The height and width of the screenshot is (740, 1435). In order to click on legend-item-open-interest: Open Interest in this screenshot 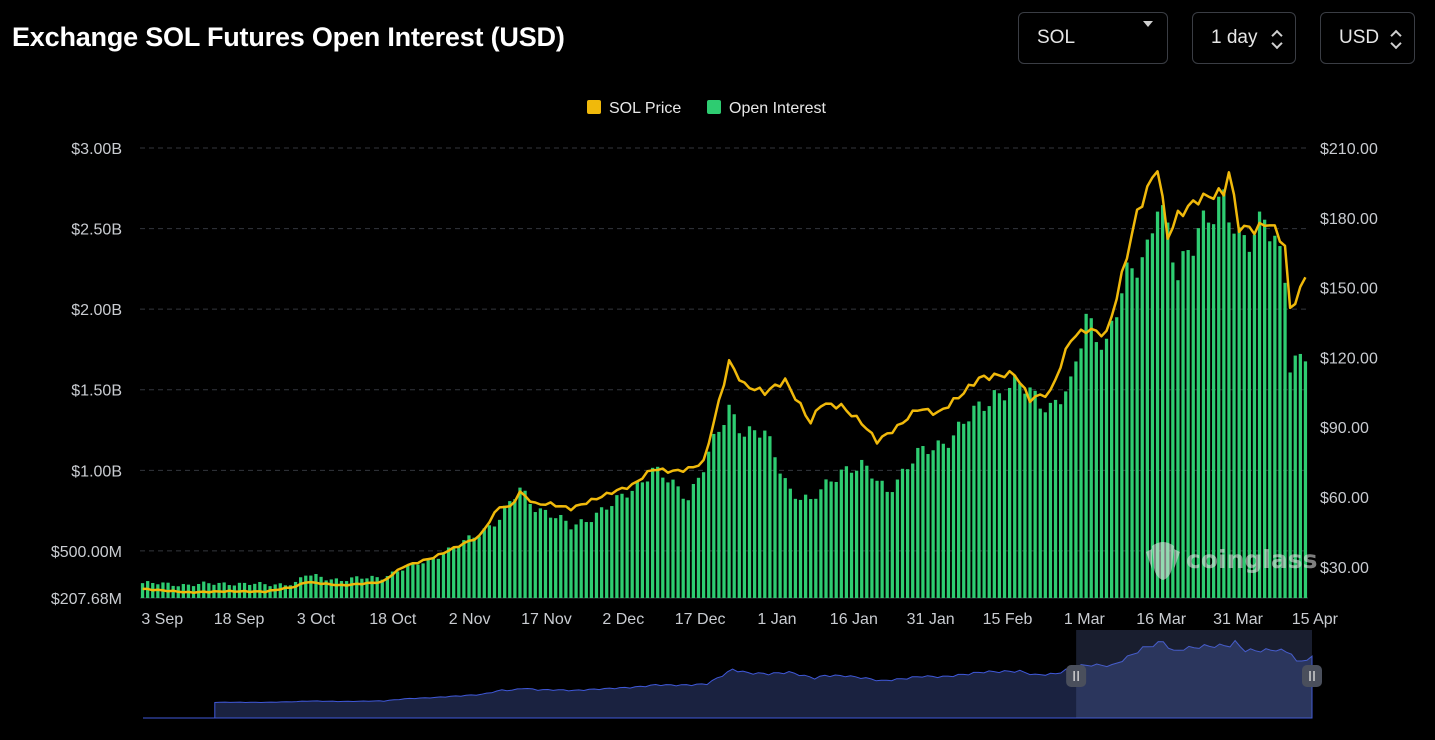, I will do `click(767, 108)`.